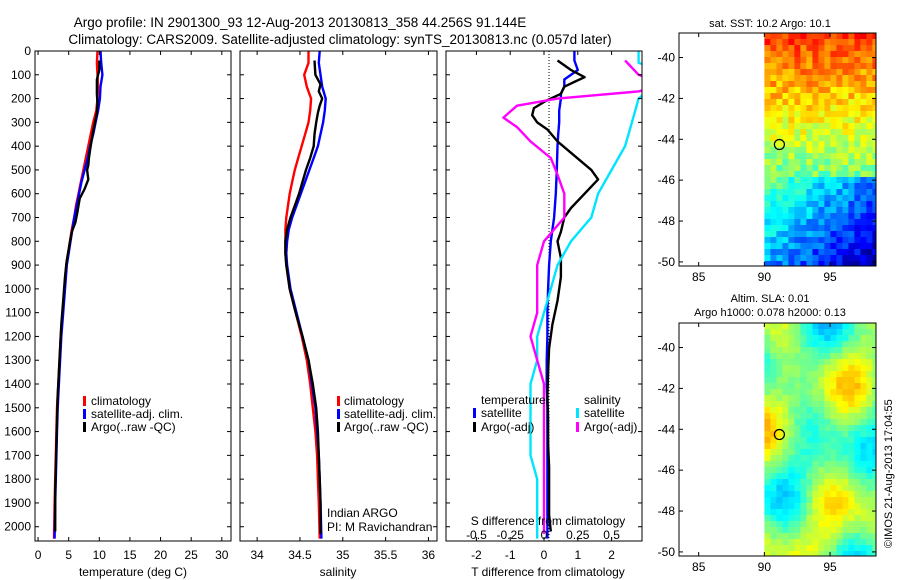 The height and width of the screenshot is (580, 900). What do you see at coordinates (84, 427) in the screenshot?
I see `temperature-legend-argo-swatch` at bounding box center [84, 427].